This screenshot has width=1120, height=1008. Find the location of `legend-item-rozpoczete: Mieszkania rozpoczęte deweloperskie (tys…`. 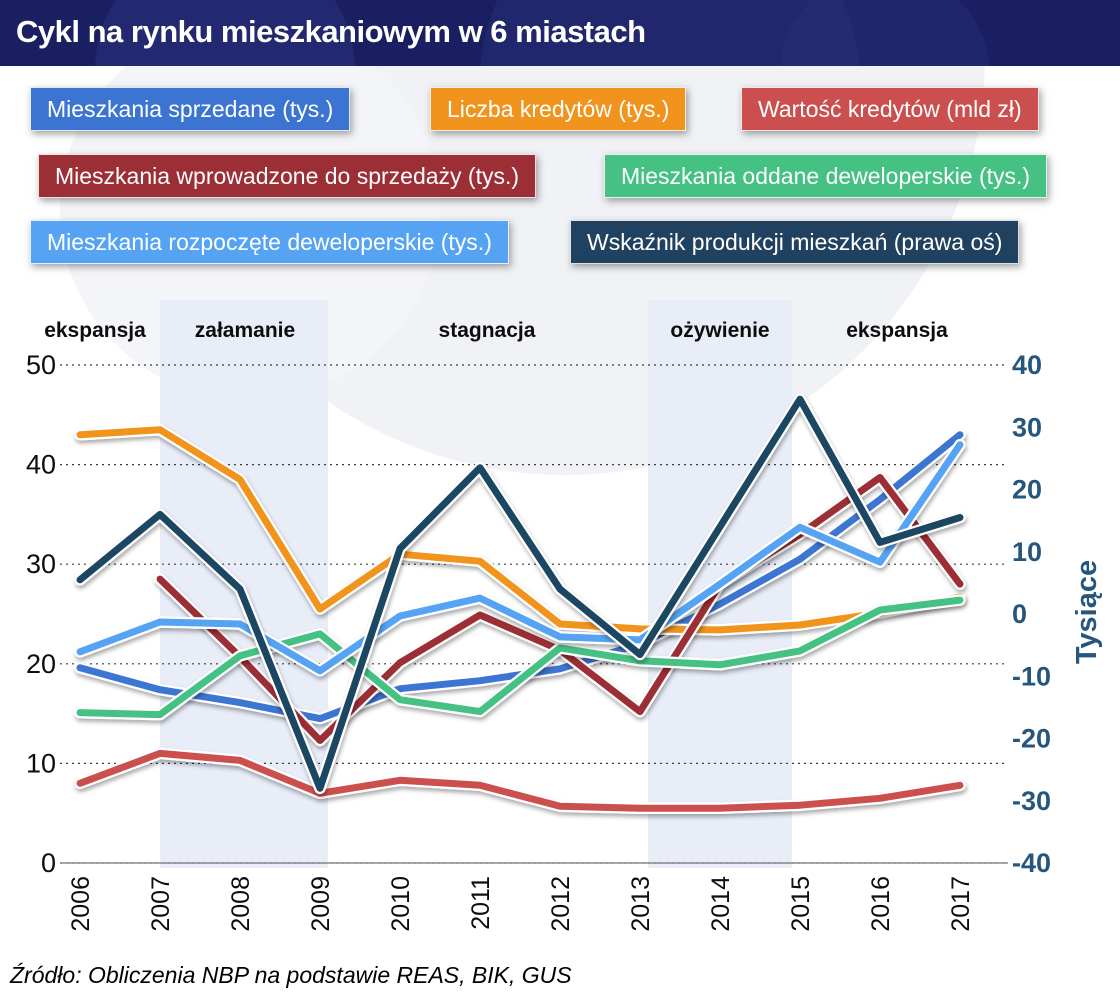

legend-item-rozpoczete: Mieszkania rozpoczęte deweloperskie (tys… is located at coordinates (269, 242).